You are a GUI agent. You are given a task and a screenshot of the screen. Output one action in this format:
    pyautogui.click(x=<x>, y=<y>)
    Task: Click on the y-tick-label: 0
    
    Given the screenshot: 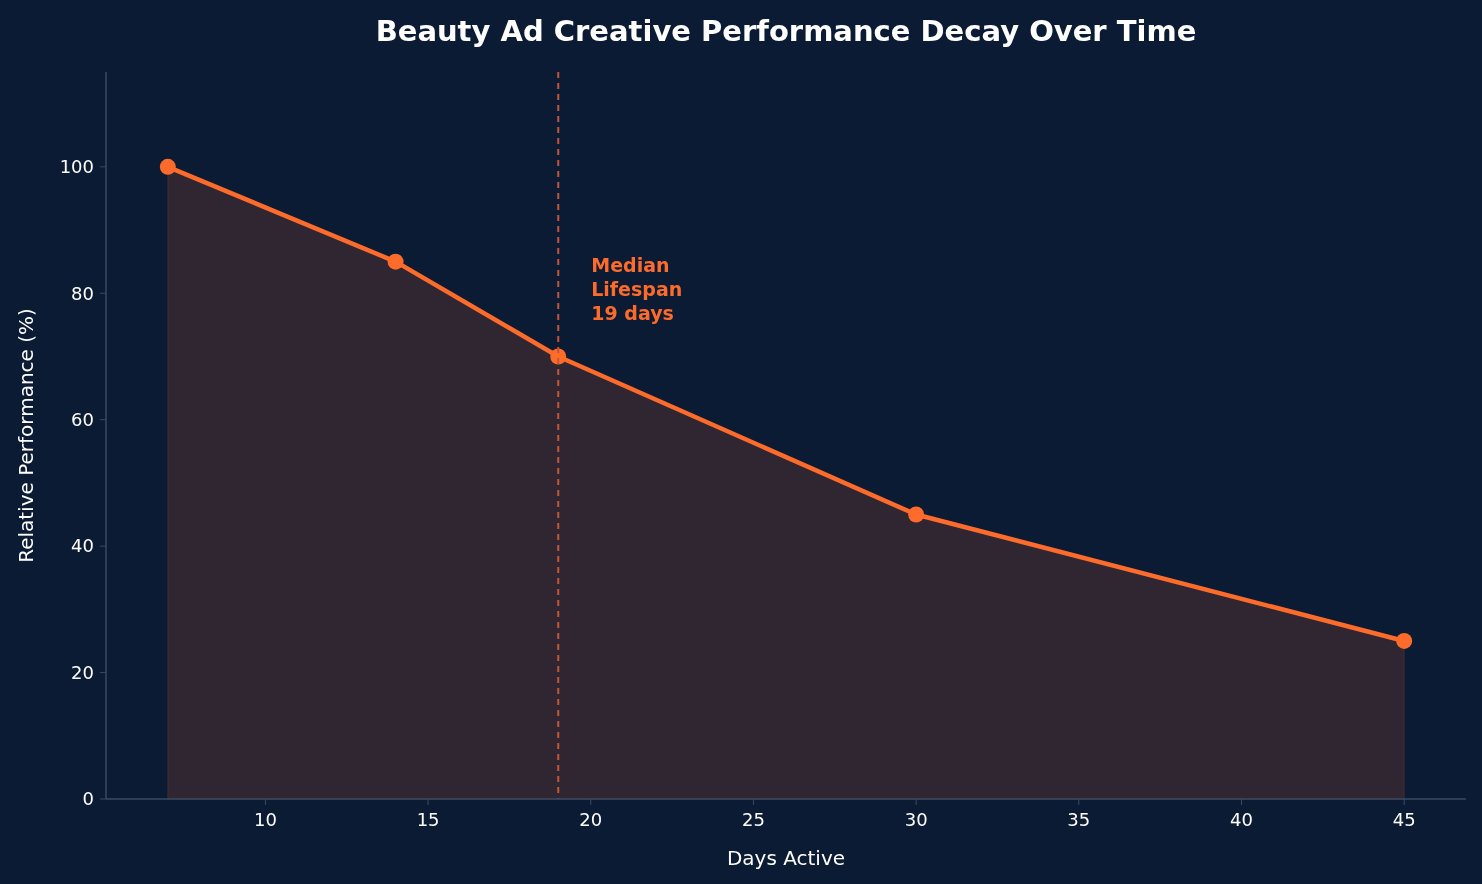 What is the action you would take?
    pyautogui.click(x=88, y=799)
    